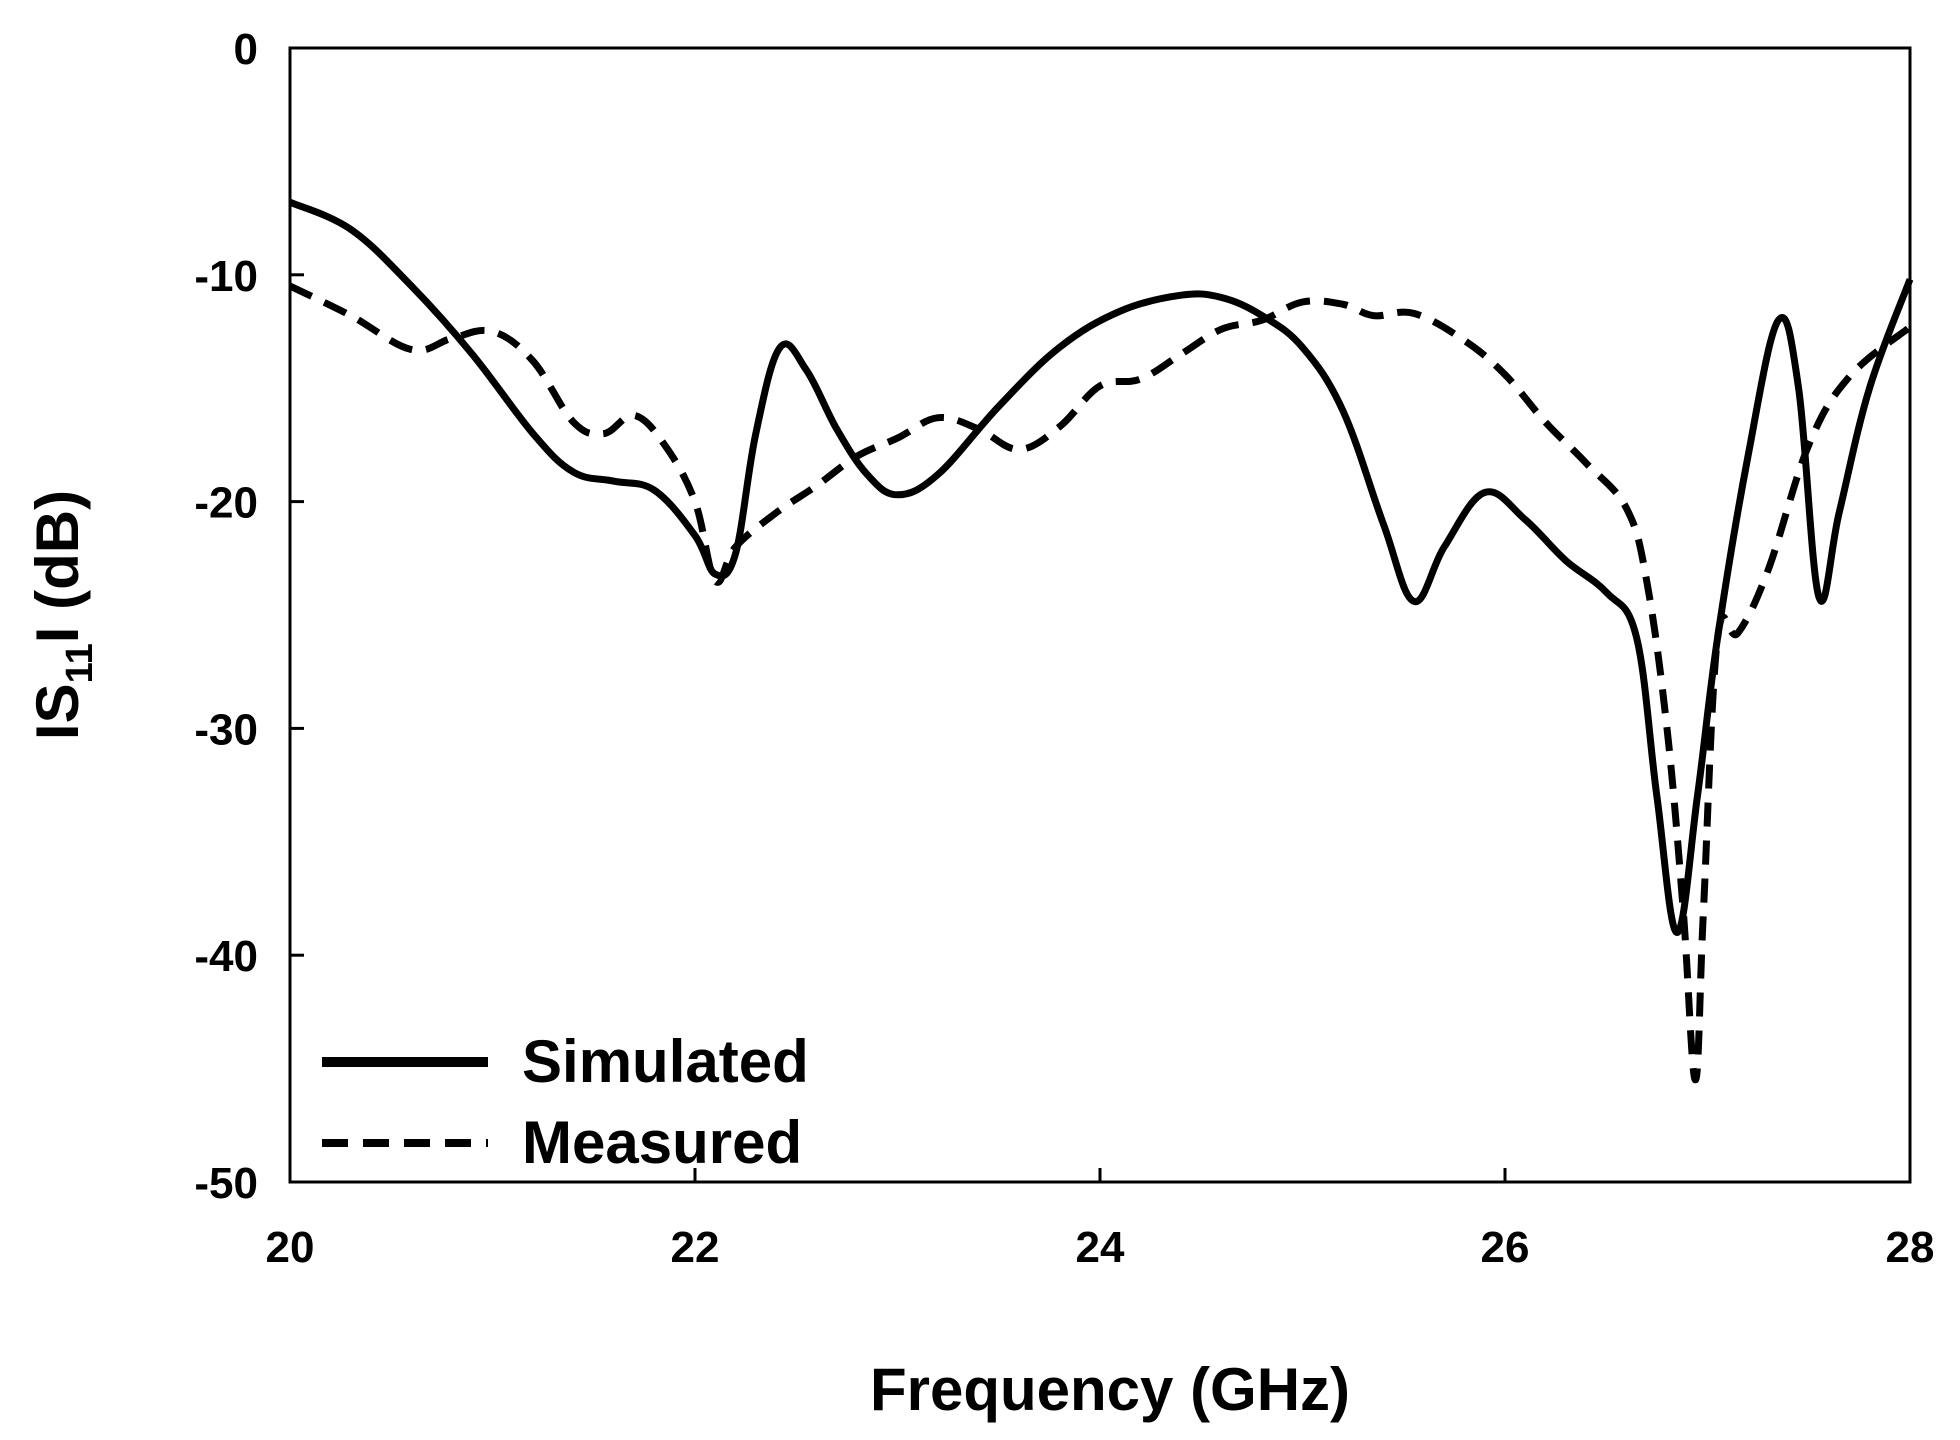  Describe the element at coordinates (80, 663) in the screenshot. I see `y-axis-title-subscript: 11` at that location.